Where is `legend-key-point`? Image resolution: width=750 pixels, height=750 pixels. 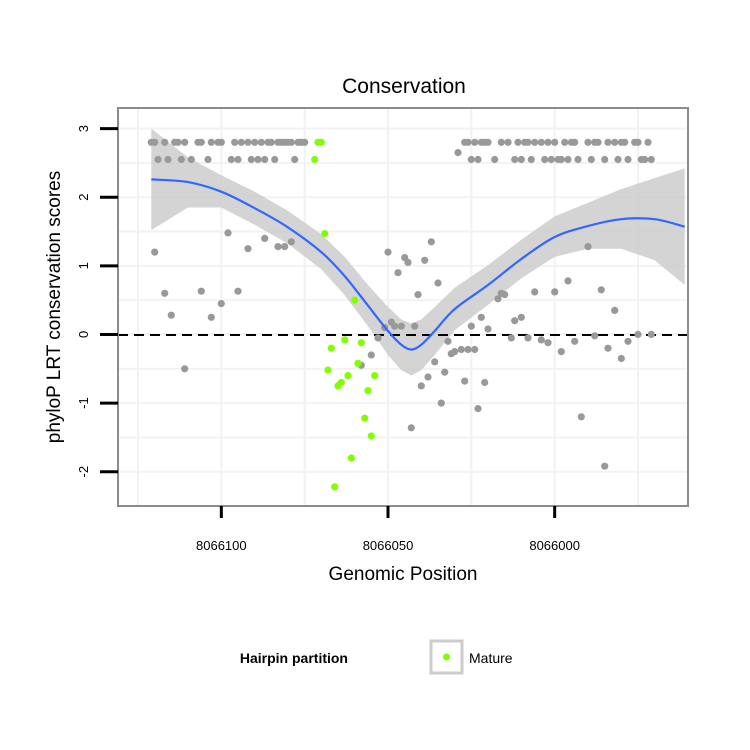
legend-key-point is located at coordinates (446, 657).